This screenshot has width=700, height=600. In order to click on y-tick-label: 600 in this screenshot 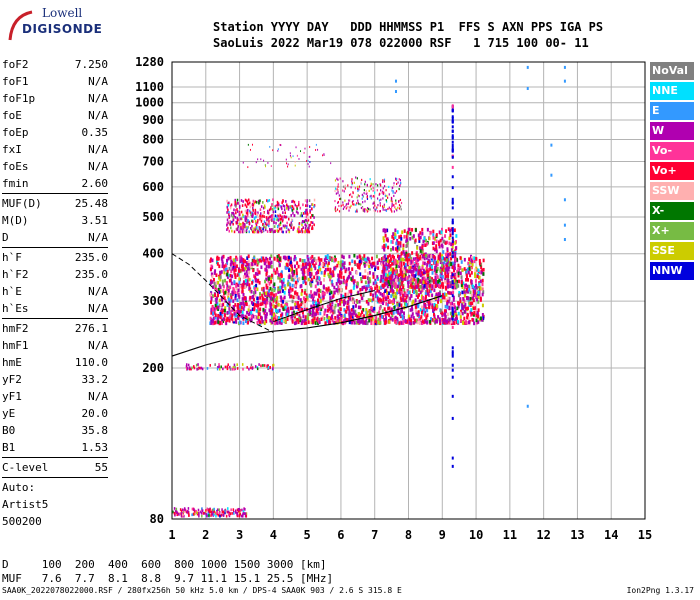, I will do `click(153, 187)`.